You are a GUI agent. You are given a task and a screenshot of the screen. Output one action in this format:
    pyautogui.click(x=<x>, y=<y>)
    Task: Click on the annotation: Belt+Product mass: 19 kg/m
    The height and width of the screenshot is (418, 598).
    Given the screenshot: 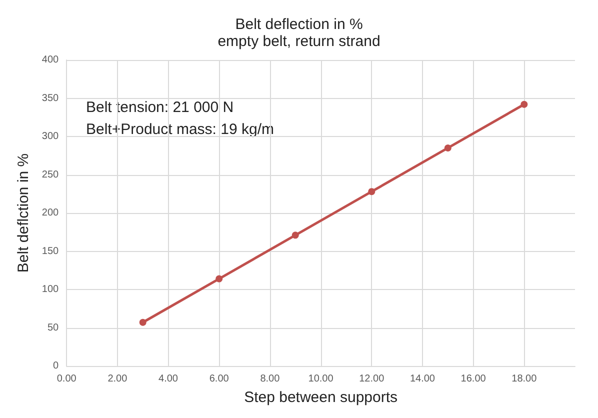 What is the action you would take?
    pyautogui.click(x=180, y=129)
    